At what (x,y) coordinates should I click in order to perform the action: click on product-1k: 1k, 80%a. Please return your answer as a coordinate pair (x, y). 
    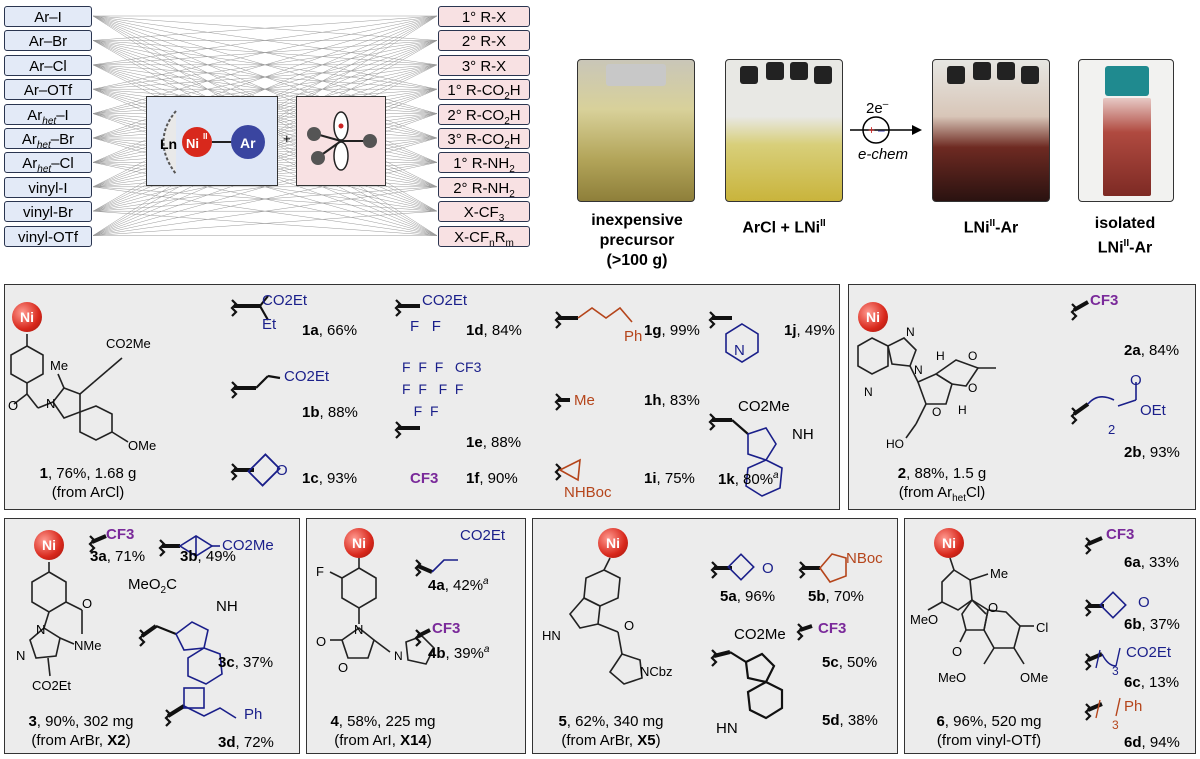
    Looking at the image, I should click on (748, 479).